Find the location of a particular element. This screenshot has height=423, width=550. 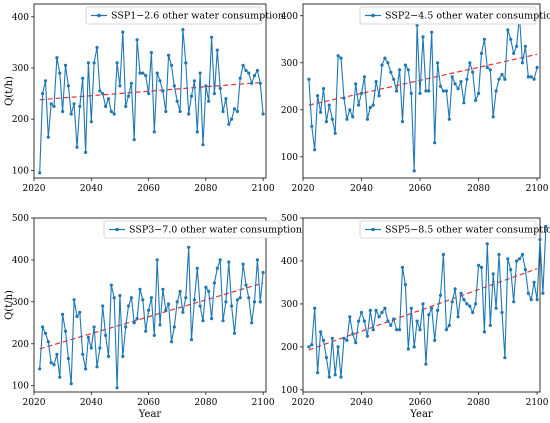

y-tick-label: 100 is located at coordinates (289, 391).